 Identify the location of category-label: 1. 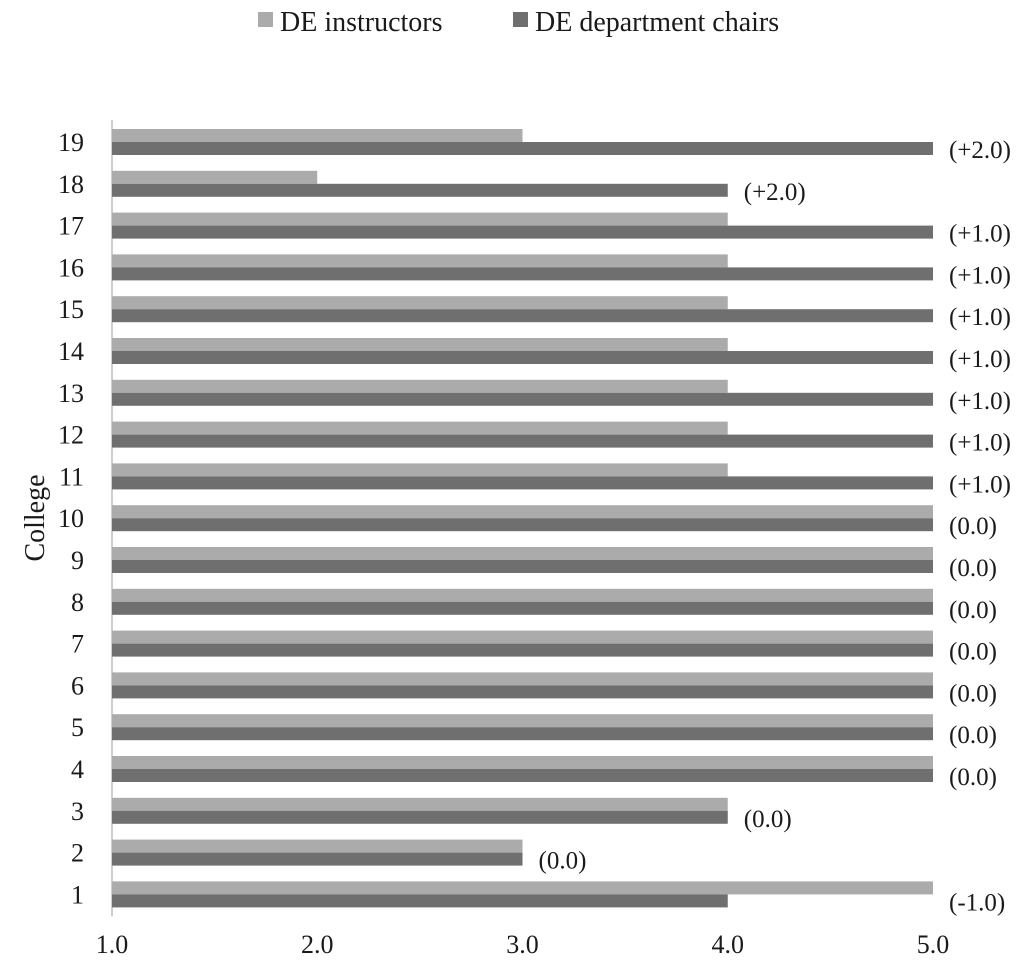
(77, 894).